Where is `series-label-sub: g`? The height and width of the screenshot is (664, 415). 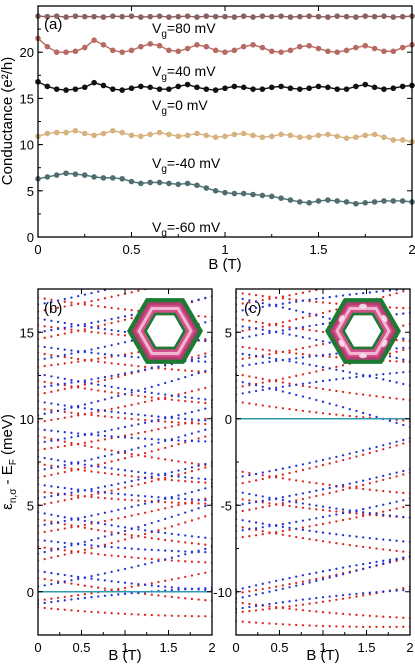
series-label-sub: g is located at coordinates (164, 34).